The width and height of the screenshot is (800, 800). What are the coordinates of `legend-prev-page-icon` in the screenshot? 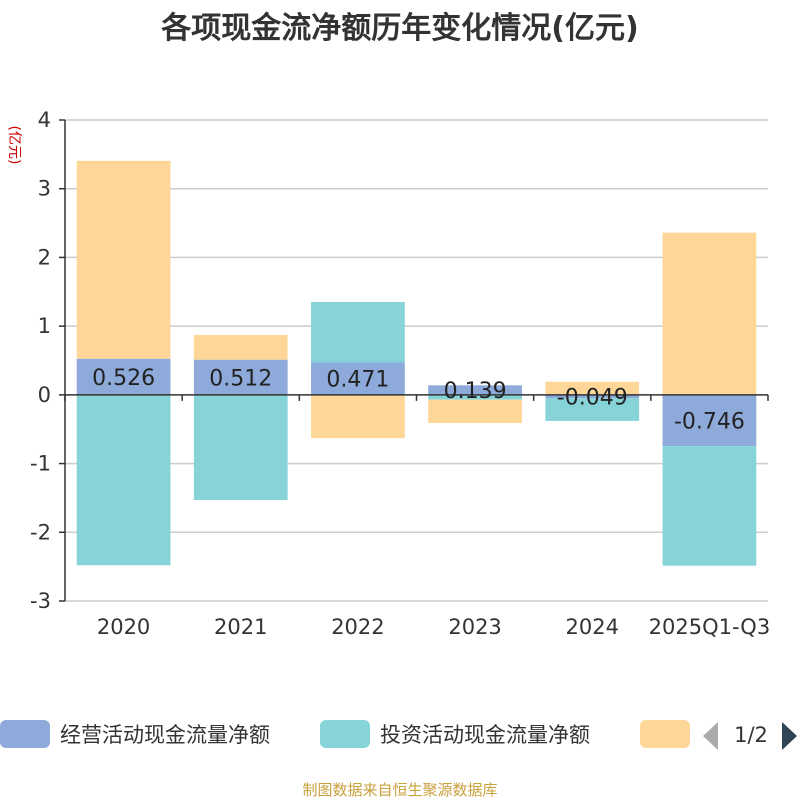 It's located at (710, 736).